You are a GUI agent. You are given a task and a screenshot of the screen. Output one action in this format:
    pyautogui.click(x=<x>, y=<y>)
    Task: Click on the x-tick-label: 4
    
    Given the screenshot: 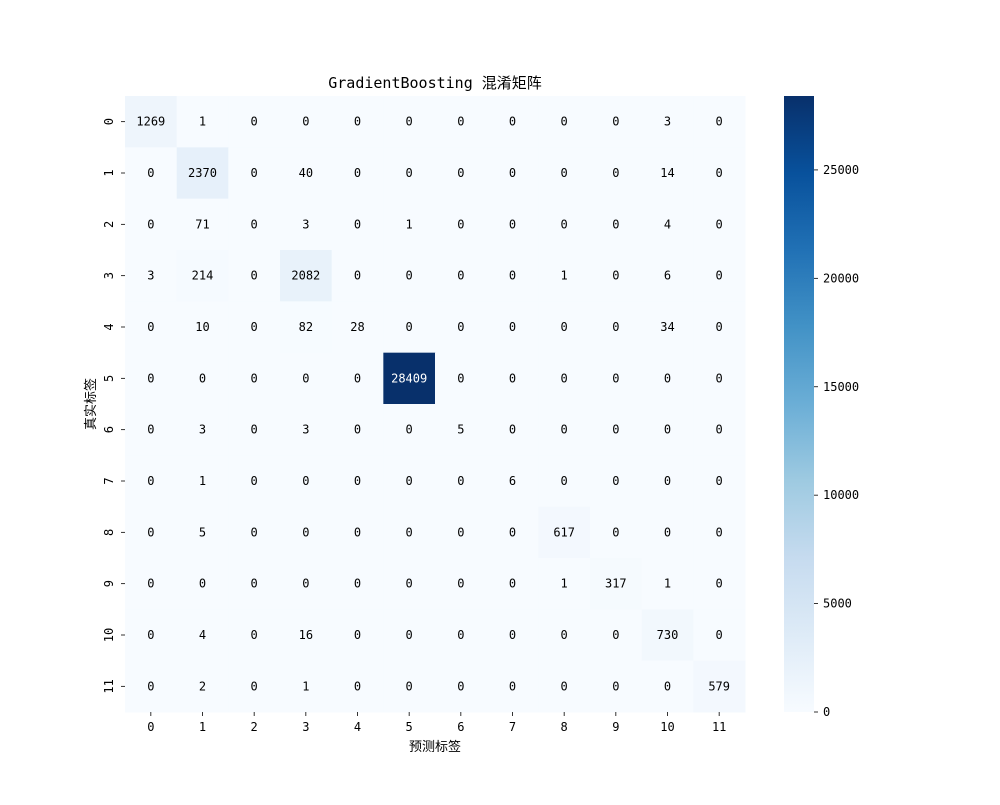 What is the action you would take?
    pyautogui.click(x=357, y=727)
    